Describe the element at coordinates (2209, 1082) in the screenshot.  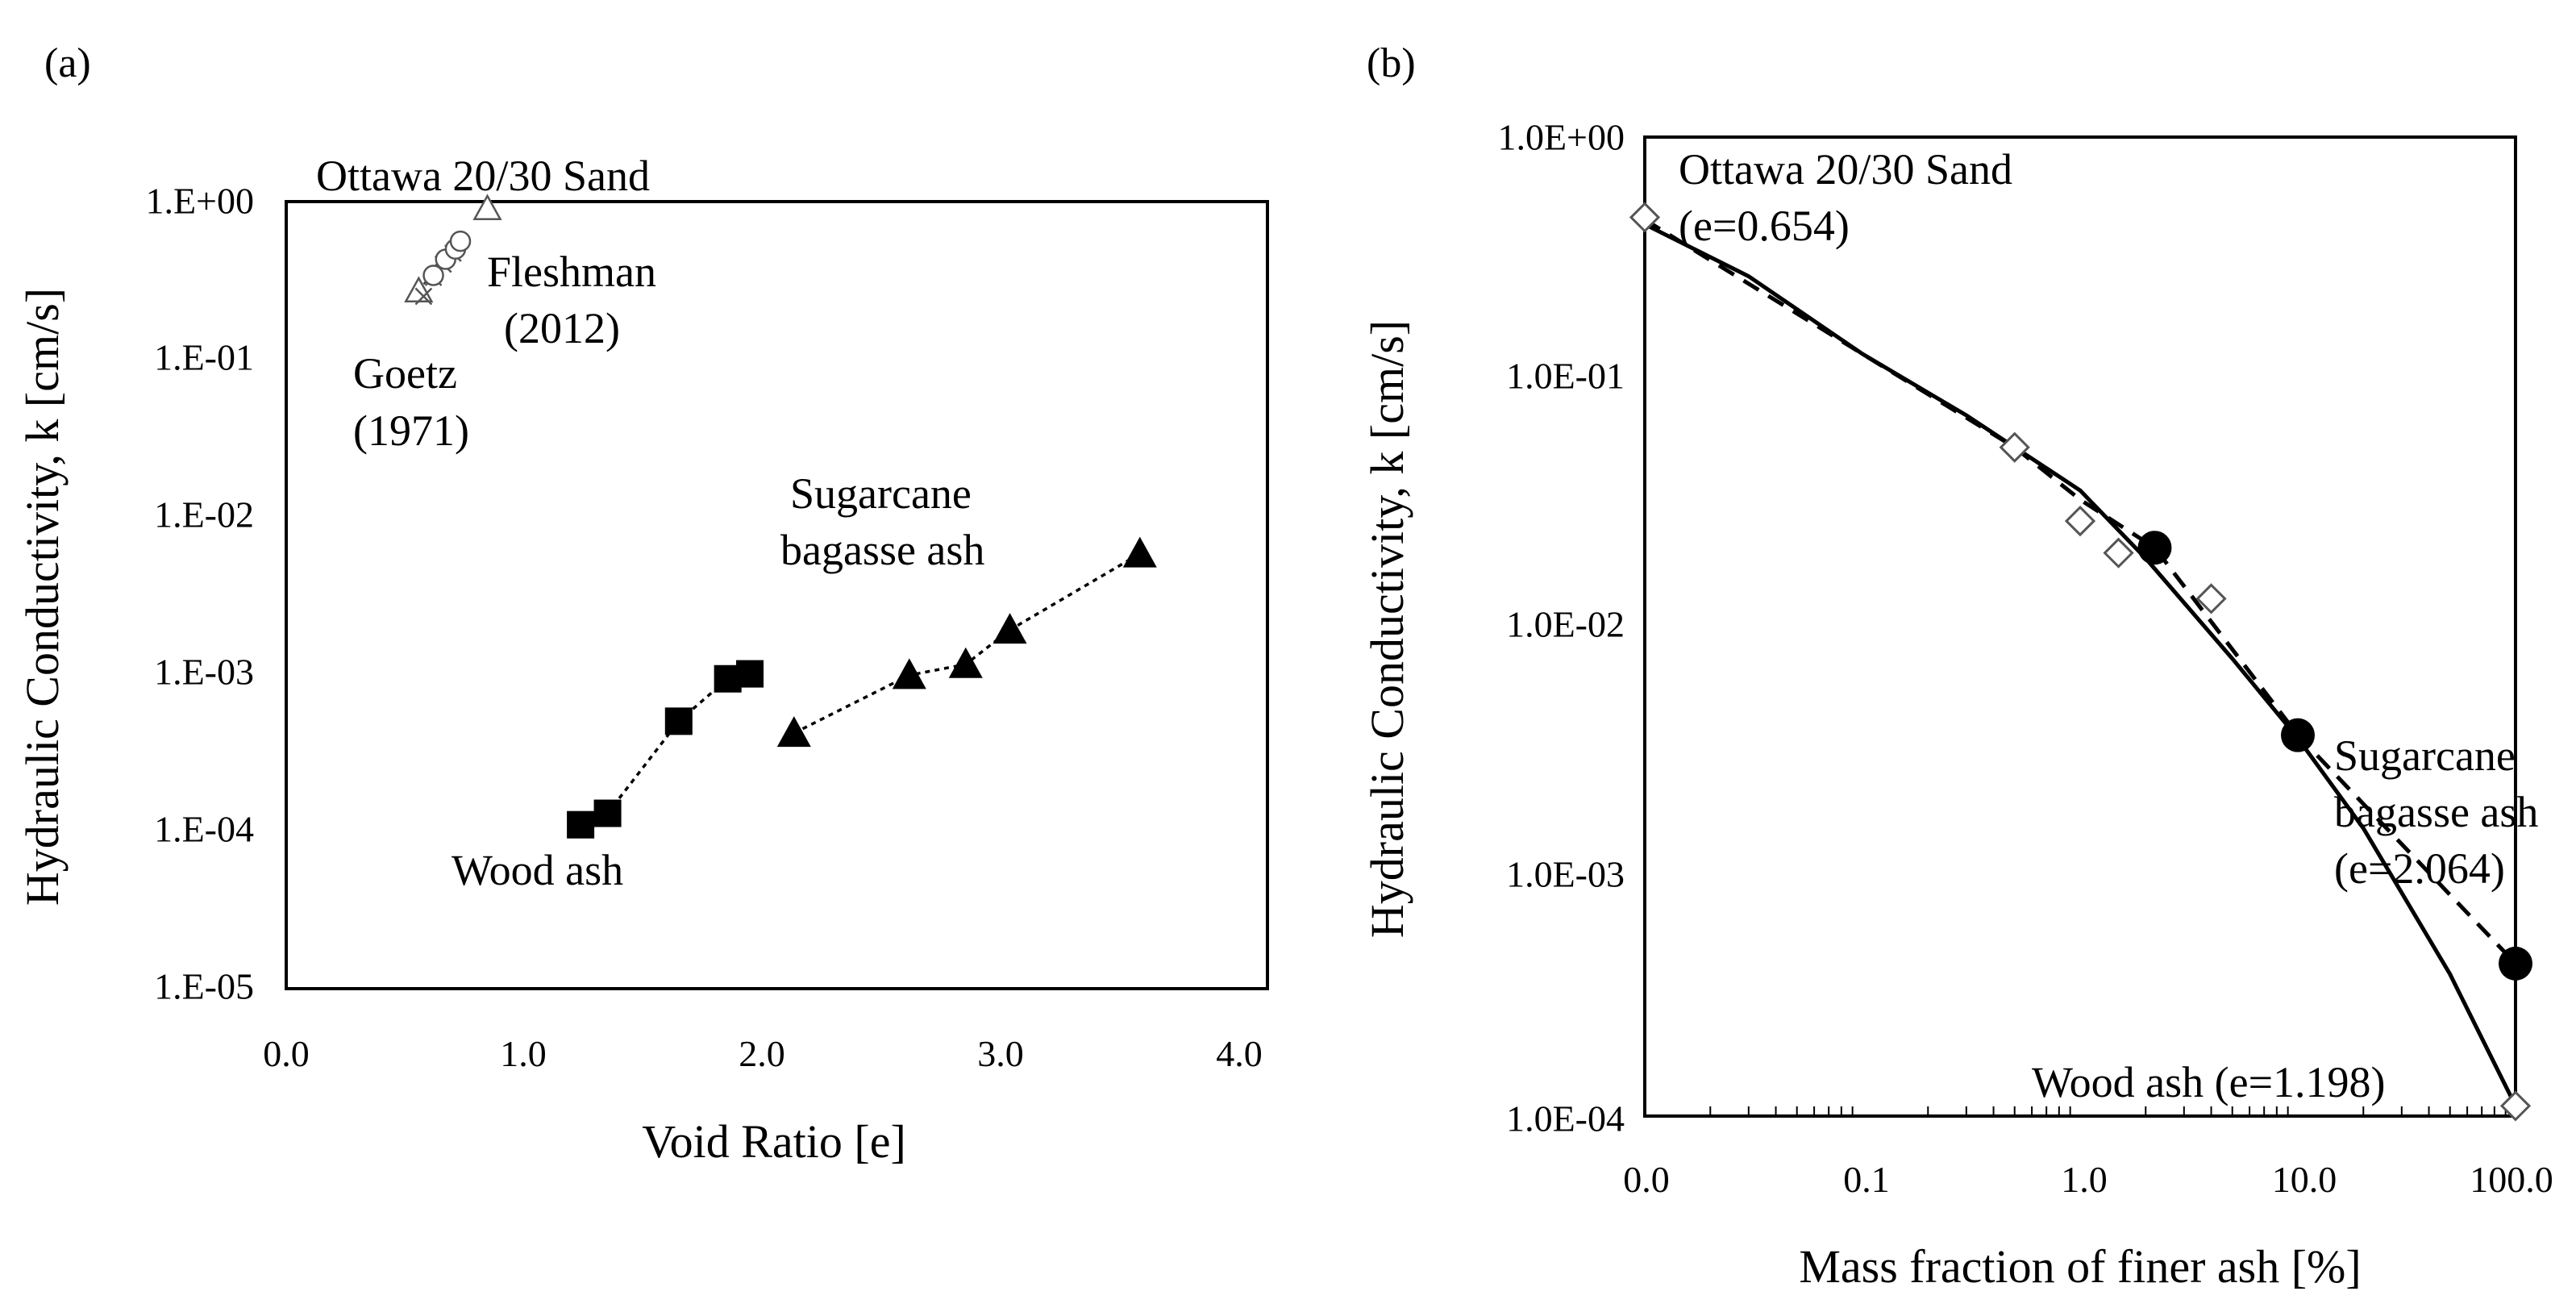
I see `annotation-wood-ash: Wood ash (e=1.198)` at that location.